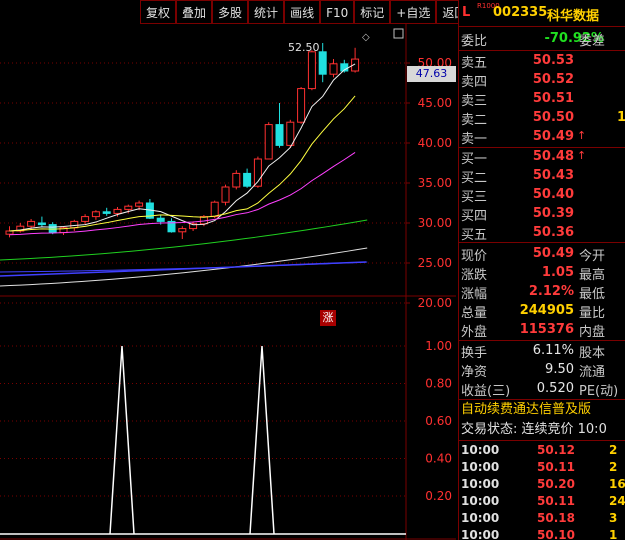 This screenshot has width=625, height=540. Describe the element at coordinates (466, 12) in the screenshot. I see `level-logo: L` at that location.